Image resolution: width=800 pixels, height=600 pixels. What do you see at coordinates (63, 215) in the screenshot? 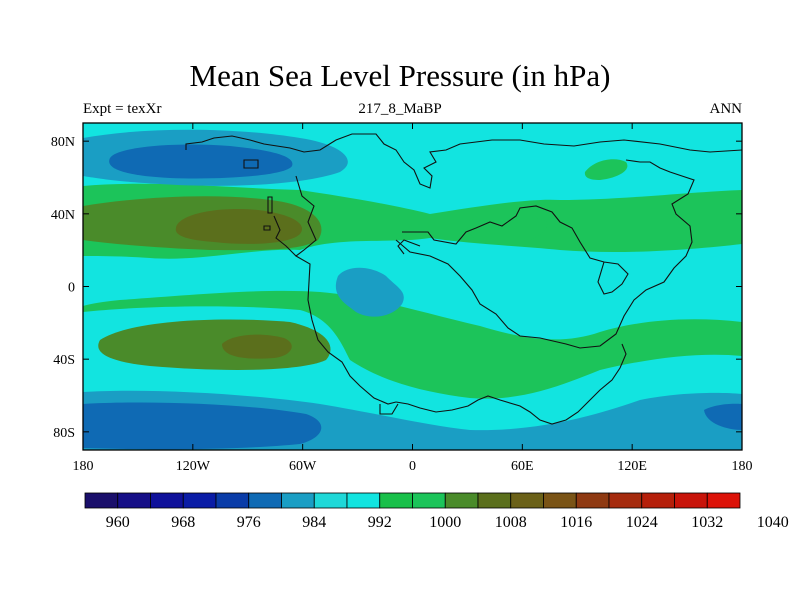
I see `y-tick-label: 40N` at bounding box center [63, 215].